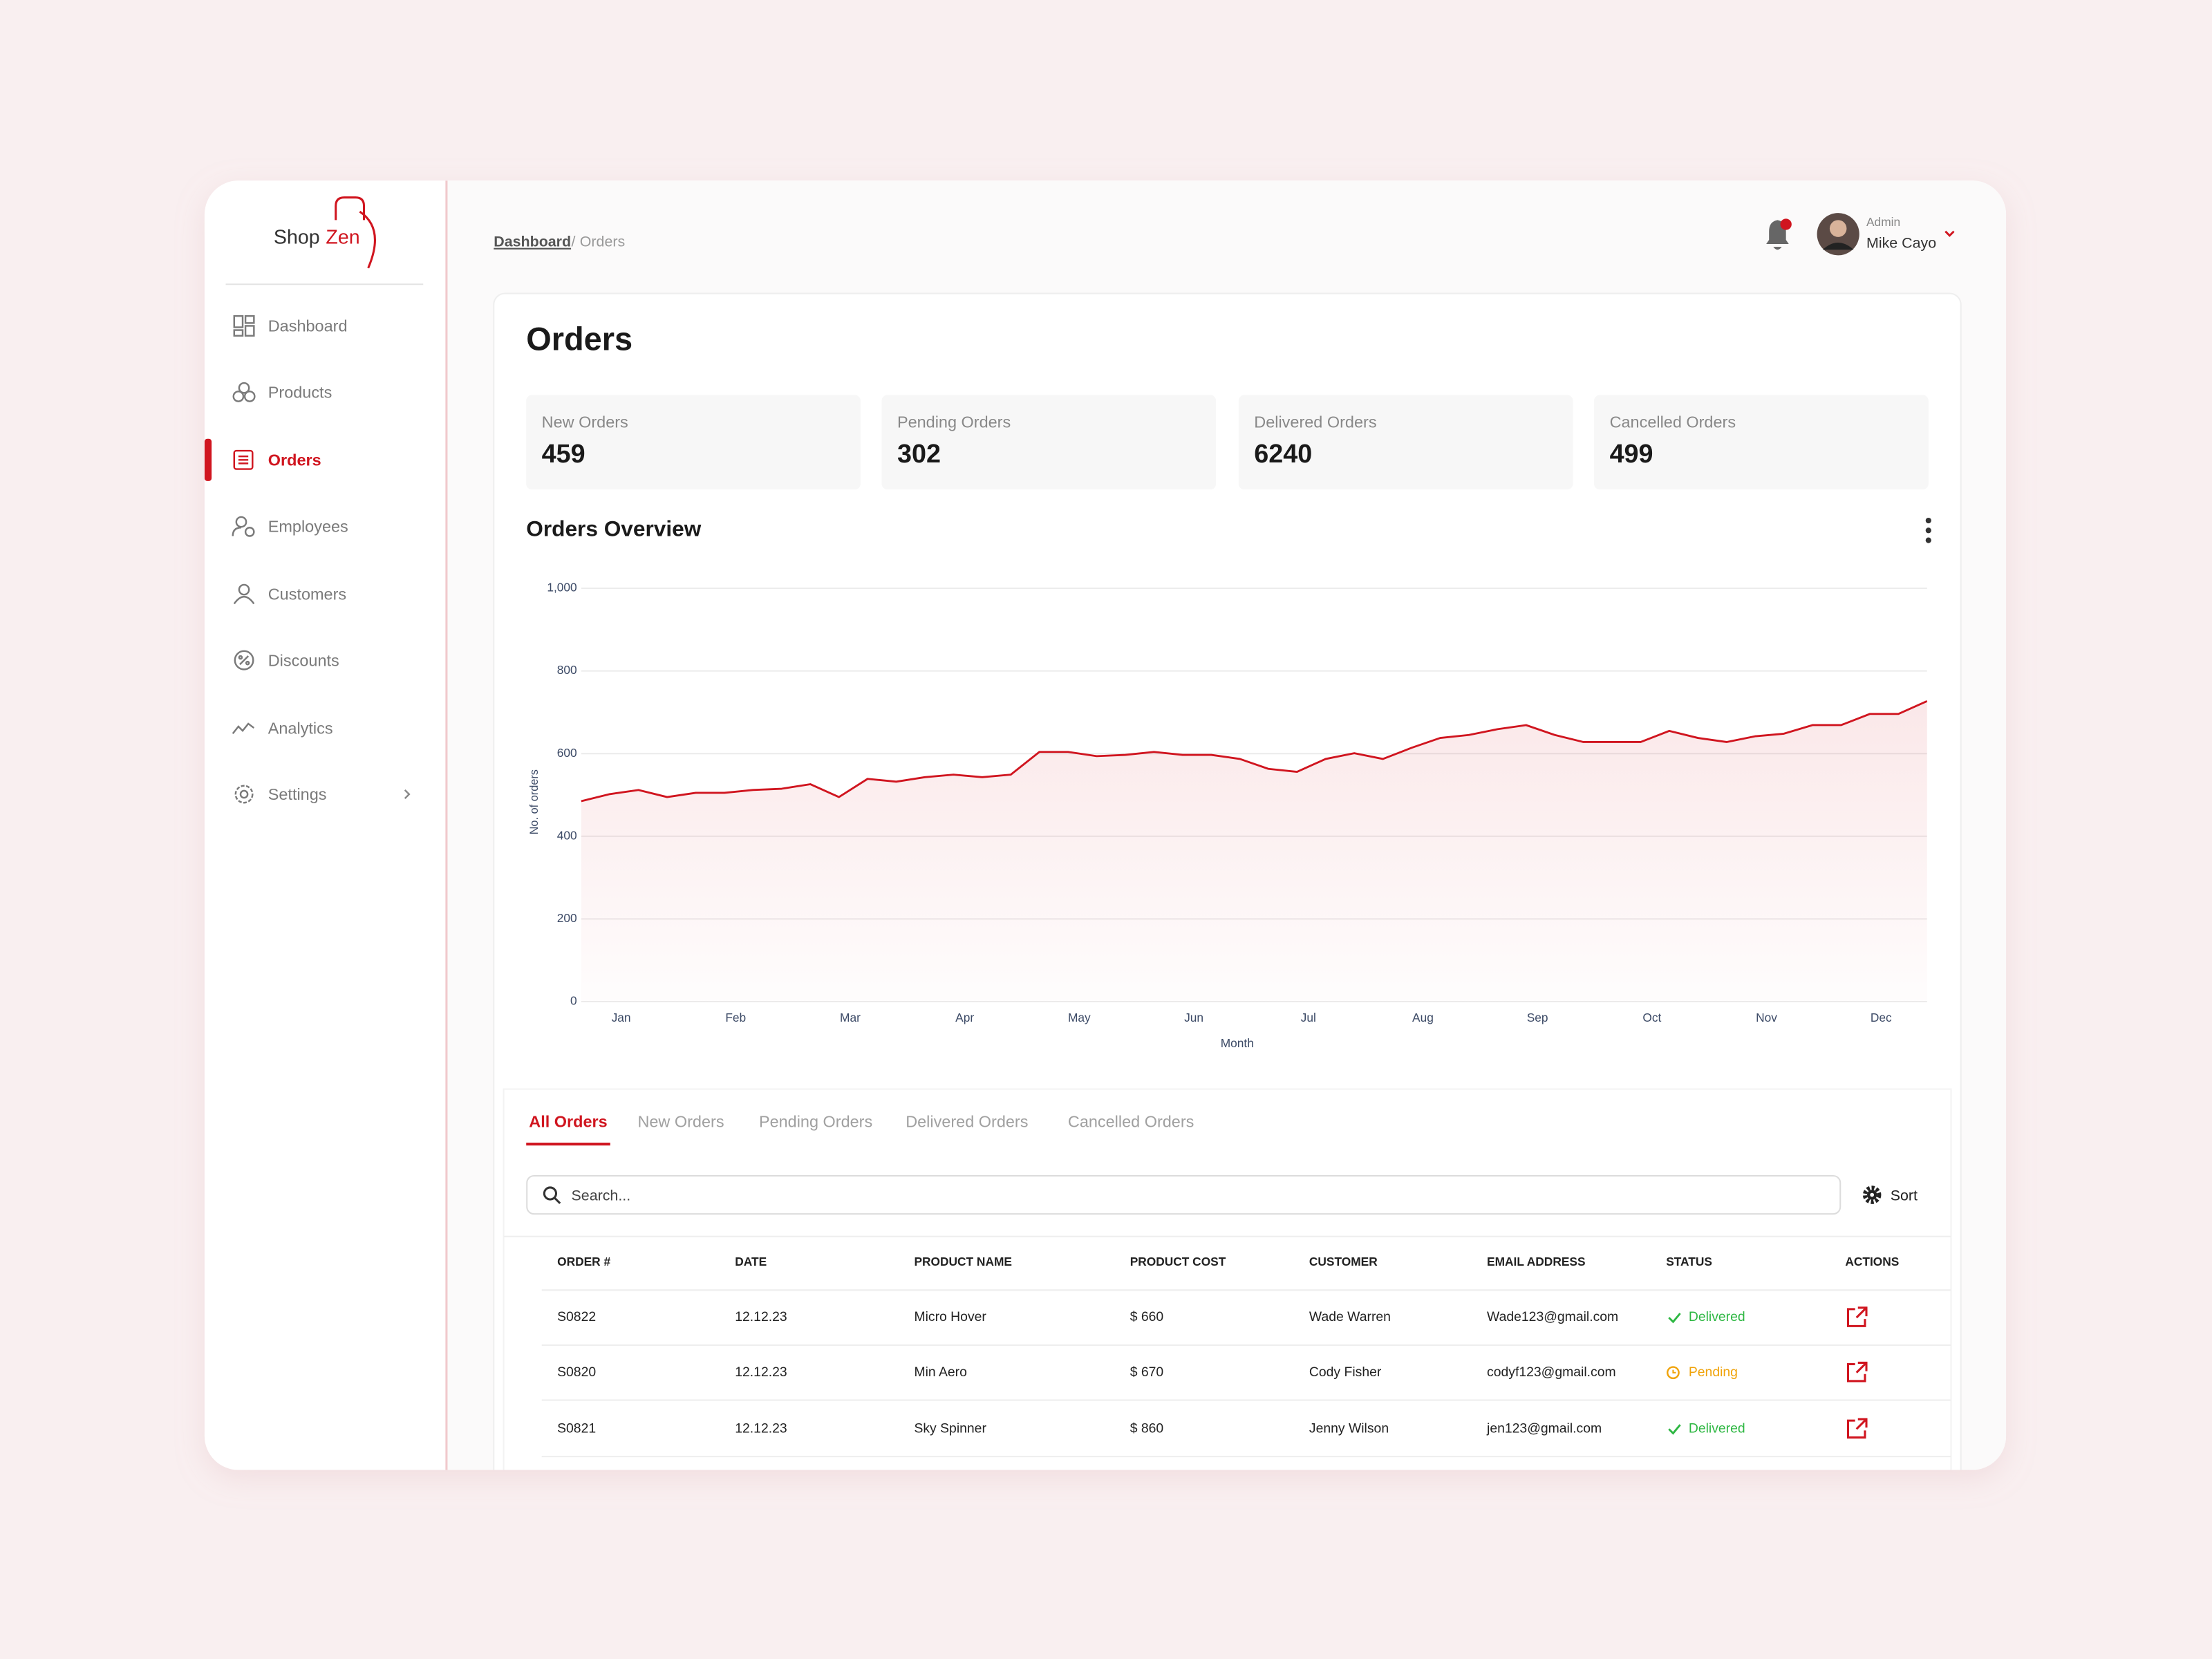 The image size is (2212, 1659). What do you see at coordinates (533, 242) in the screenshot?
I see `breadcrumb-parent: Dashboard` at bounding box center [533, 242].